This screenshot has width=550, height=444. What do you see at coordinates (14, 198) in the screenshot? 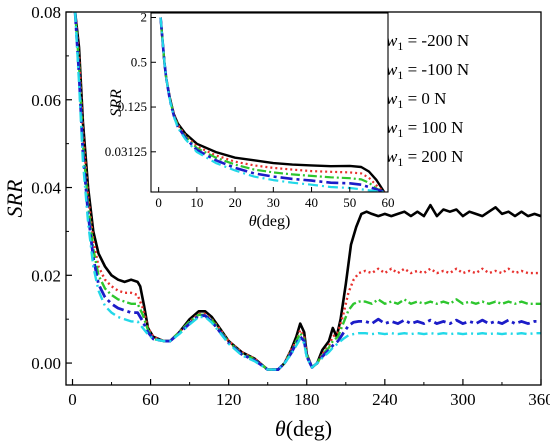
I see `y-axis-title: SRR` at bounding box center [14, 198].